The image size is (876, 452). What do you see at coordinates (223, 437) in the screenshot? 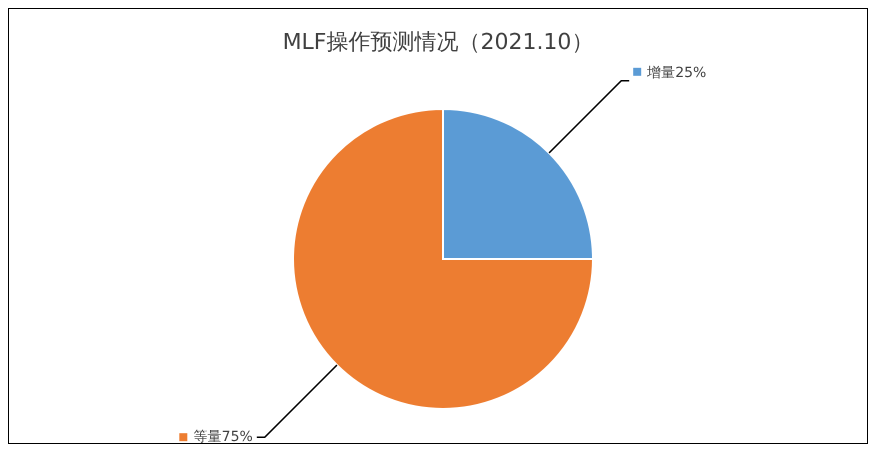
I see `legend-label: 等量75%` at bounding box center [223, 437].